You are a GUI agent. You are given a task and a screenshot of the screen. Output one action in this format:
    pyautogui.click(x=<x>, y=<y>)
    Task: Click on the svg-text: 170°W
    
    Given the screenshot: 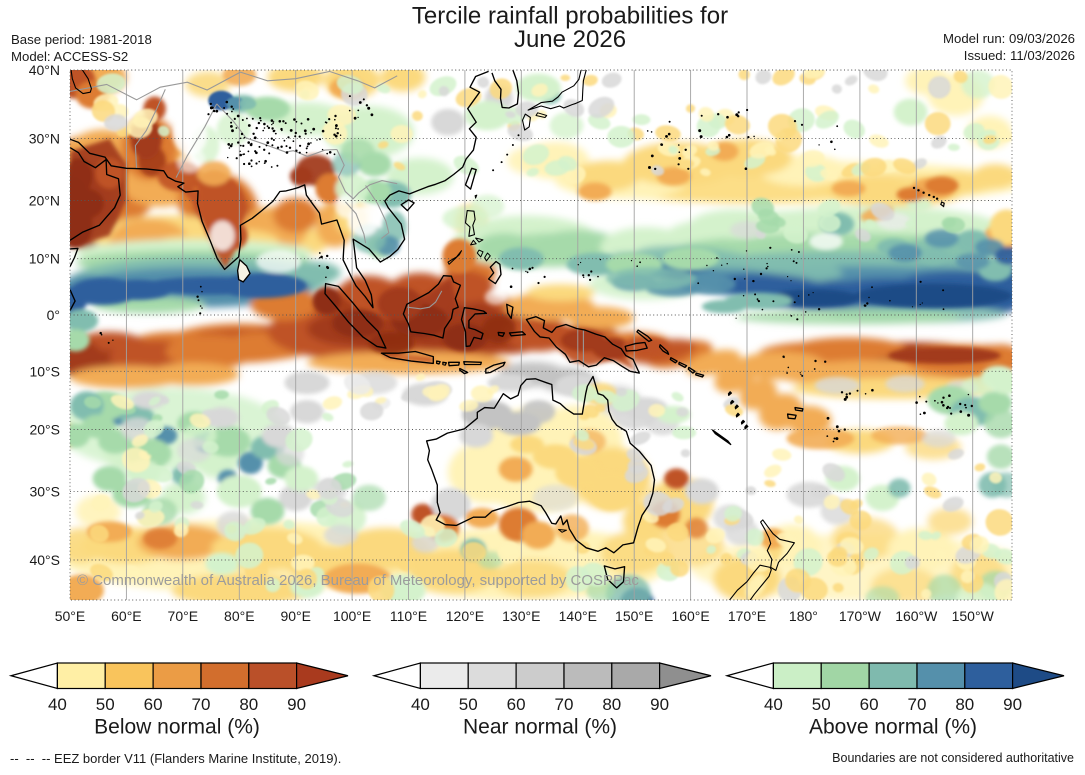 What is the action you would take?
    pyautogui.click(x=860, y=616)
    